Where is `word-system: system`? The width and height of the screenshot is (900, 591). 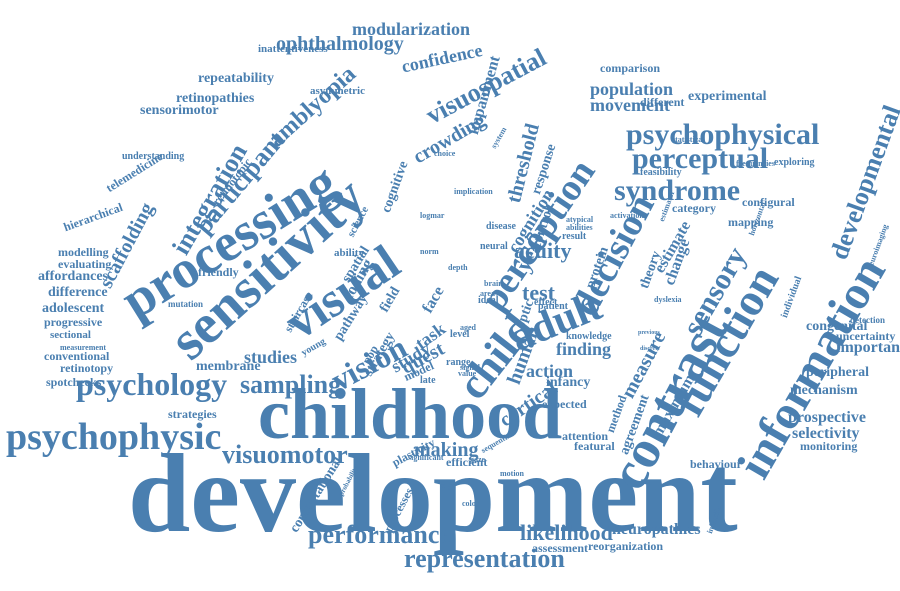
word-system: system is located at coordinates (499, 137).